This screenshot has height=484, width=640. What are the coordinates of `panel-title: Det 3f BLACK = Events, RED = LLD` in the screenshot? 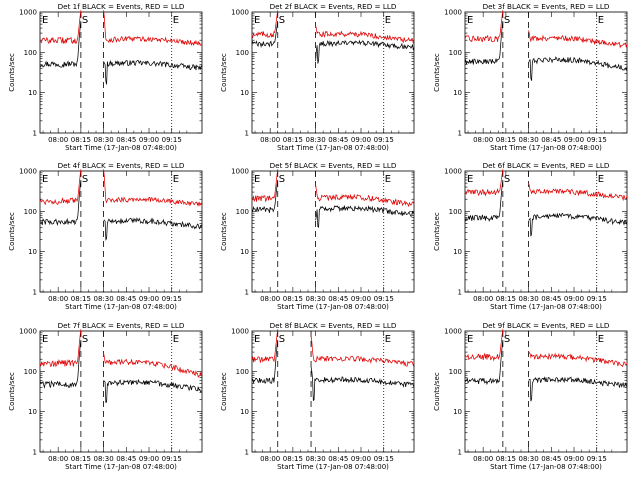 It's located at (546, 6).